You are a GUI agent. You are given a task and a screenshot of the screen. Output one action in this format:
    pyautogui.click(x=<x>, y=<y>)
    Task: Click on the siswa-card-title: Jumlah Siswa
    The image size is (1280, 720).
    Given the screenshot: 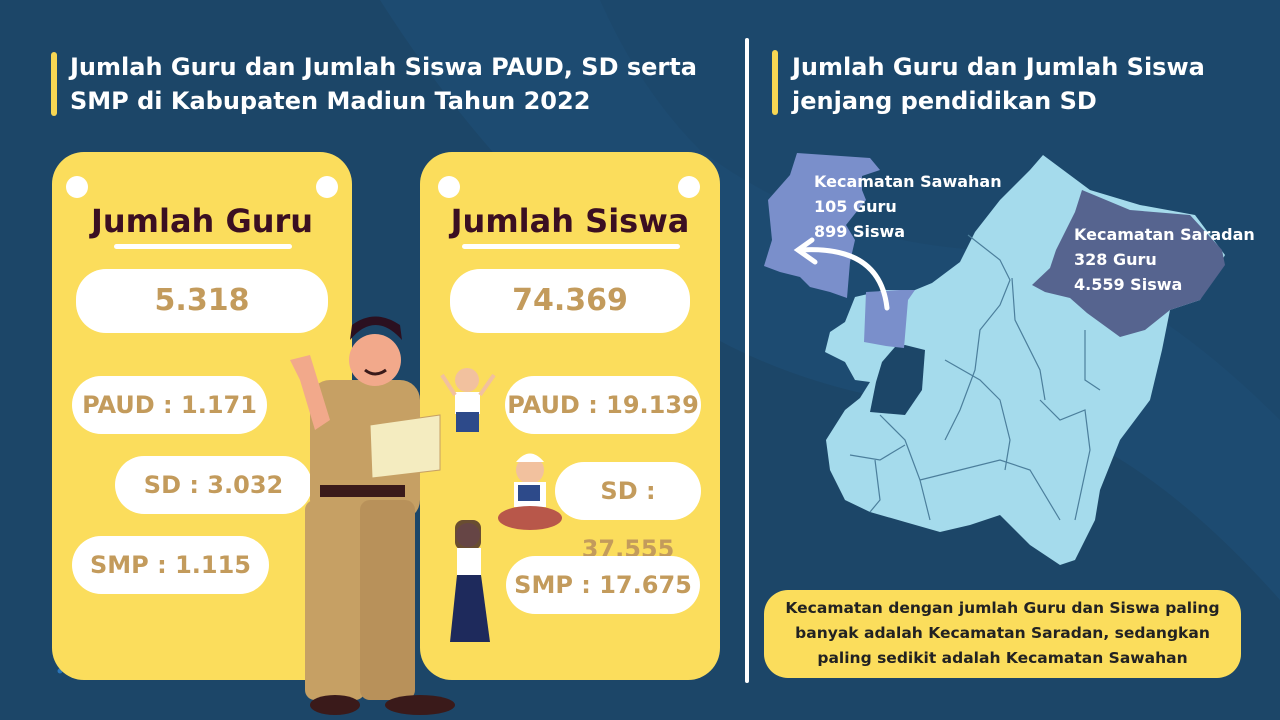 What is the action you would take?
    pyautogui.click(x=570, y=221)
    